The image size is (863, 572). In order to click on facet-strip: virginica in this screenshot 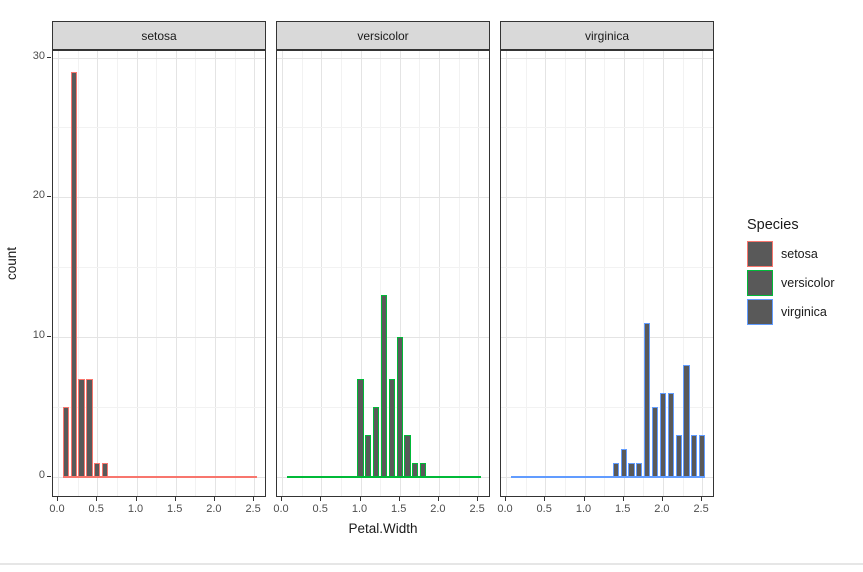, I will do `click(607, 35)`.